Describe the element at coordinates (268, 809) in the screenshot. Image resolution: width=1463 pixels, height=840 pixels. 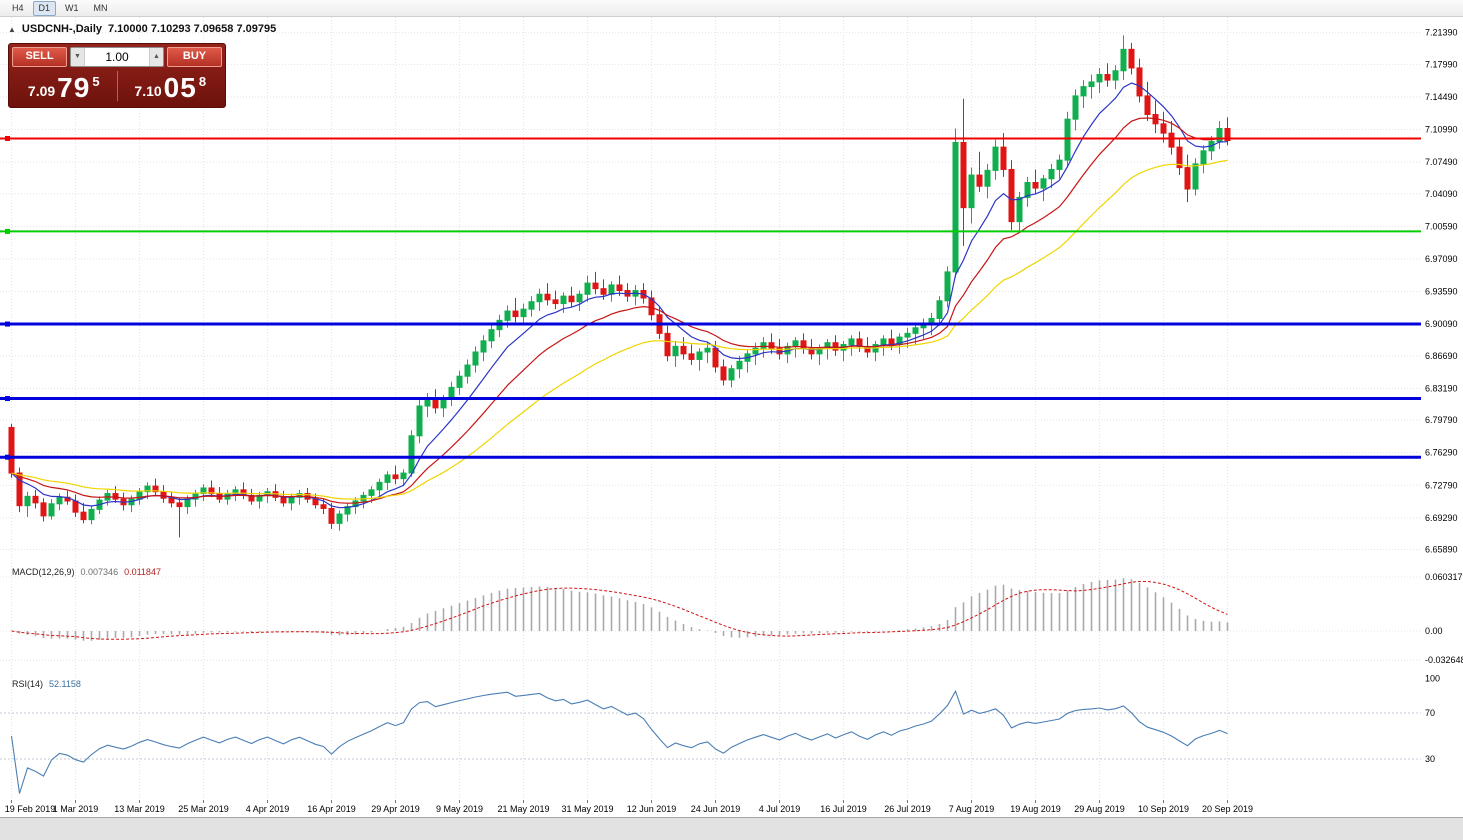
I see `svg-text: 4 Apr 2019` at that location.